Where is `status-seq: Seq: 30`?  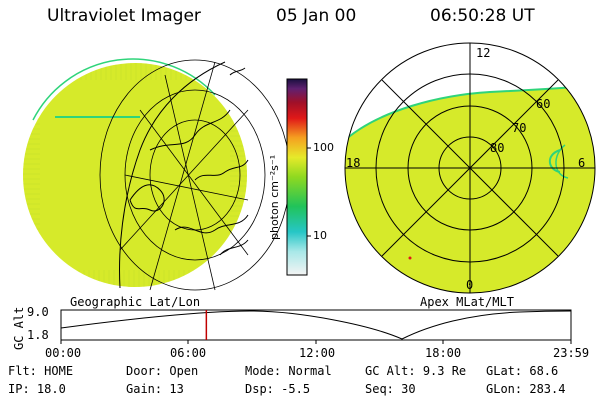
status-seq: Seq: 30 is located at coordinates (390, 389).